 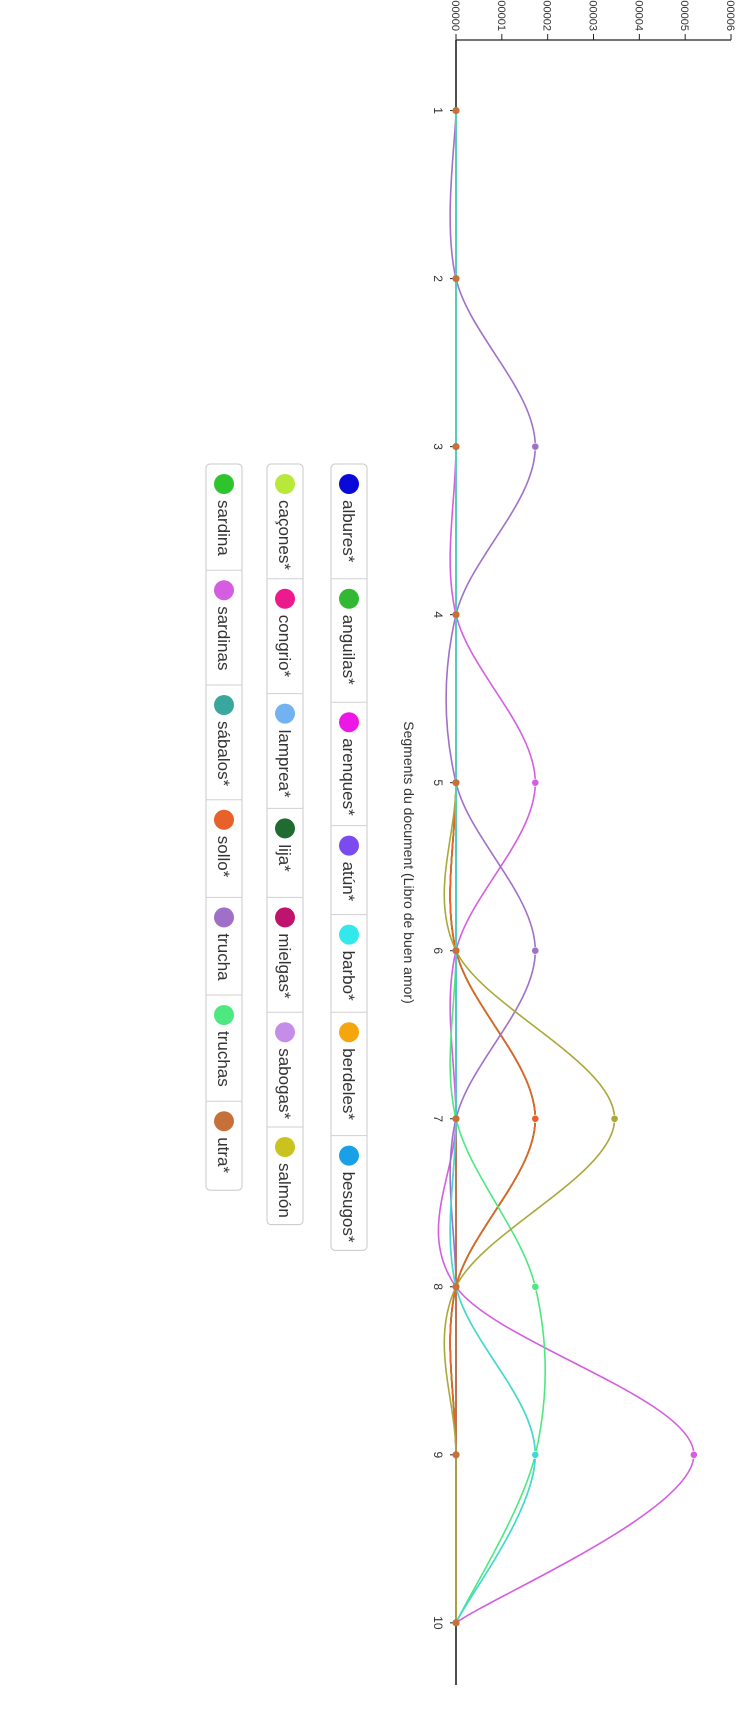 What do you see at coordinates (501, 15) in the screenshot?
I see `y-tick-label: 0.00001` at bounding box center [501, 15].